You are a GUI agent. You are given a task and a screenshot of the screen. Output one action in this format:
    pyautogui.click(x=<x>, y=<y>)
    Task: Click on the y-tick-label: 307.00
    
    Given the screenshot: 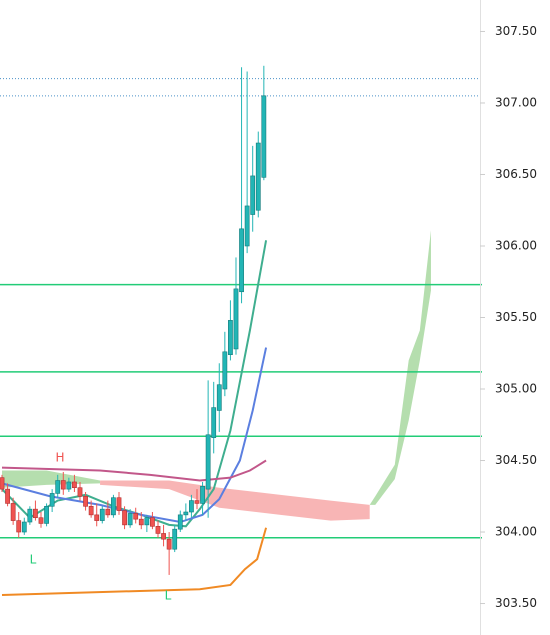 What is the action you would take?
    pyautogui.click(x=516, y=102)
    